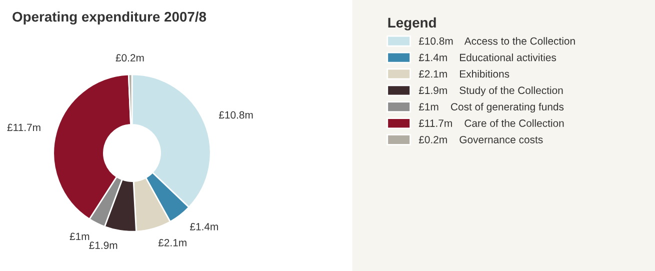 The height and width of the screenshot is (271, 655). Describe the element at coordinates (204, 226) in the screenshot. I see `data-label: £1.4m` at that location.